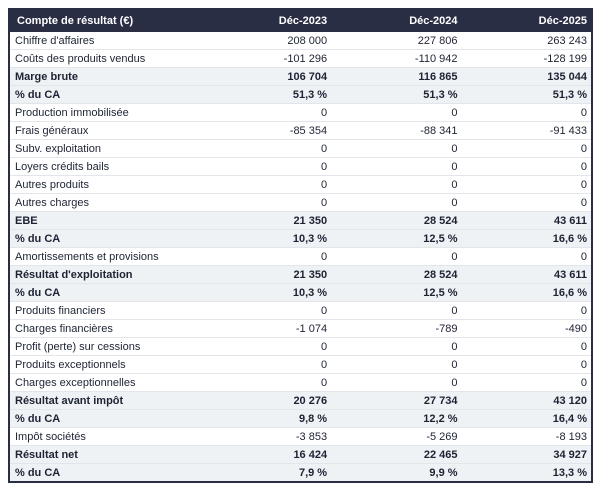  I want to click on row-label: Charges financières, so click(105, 328).